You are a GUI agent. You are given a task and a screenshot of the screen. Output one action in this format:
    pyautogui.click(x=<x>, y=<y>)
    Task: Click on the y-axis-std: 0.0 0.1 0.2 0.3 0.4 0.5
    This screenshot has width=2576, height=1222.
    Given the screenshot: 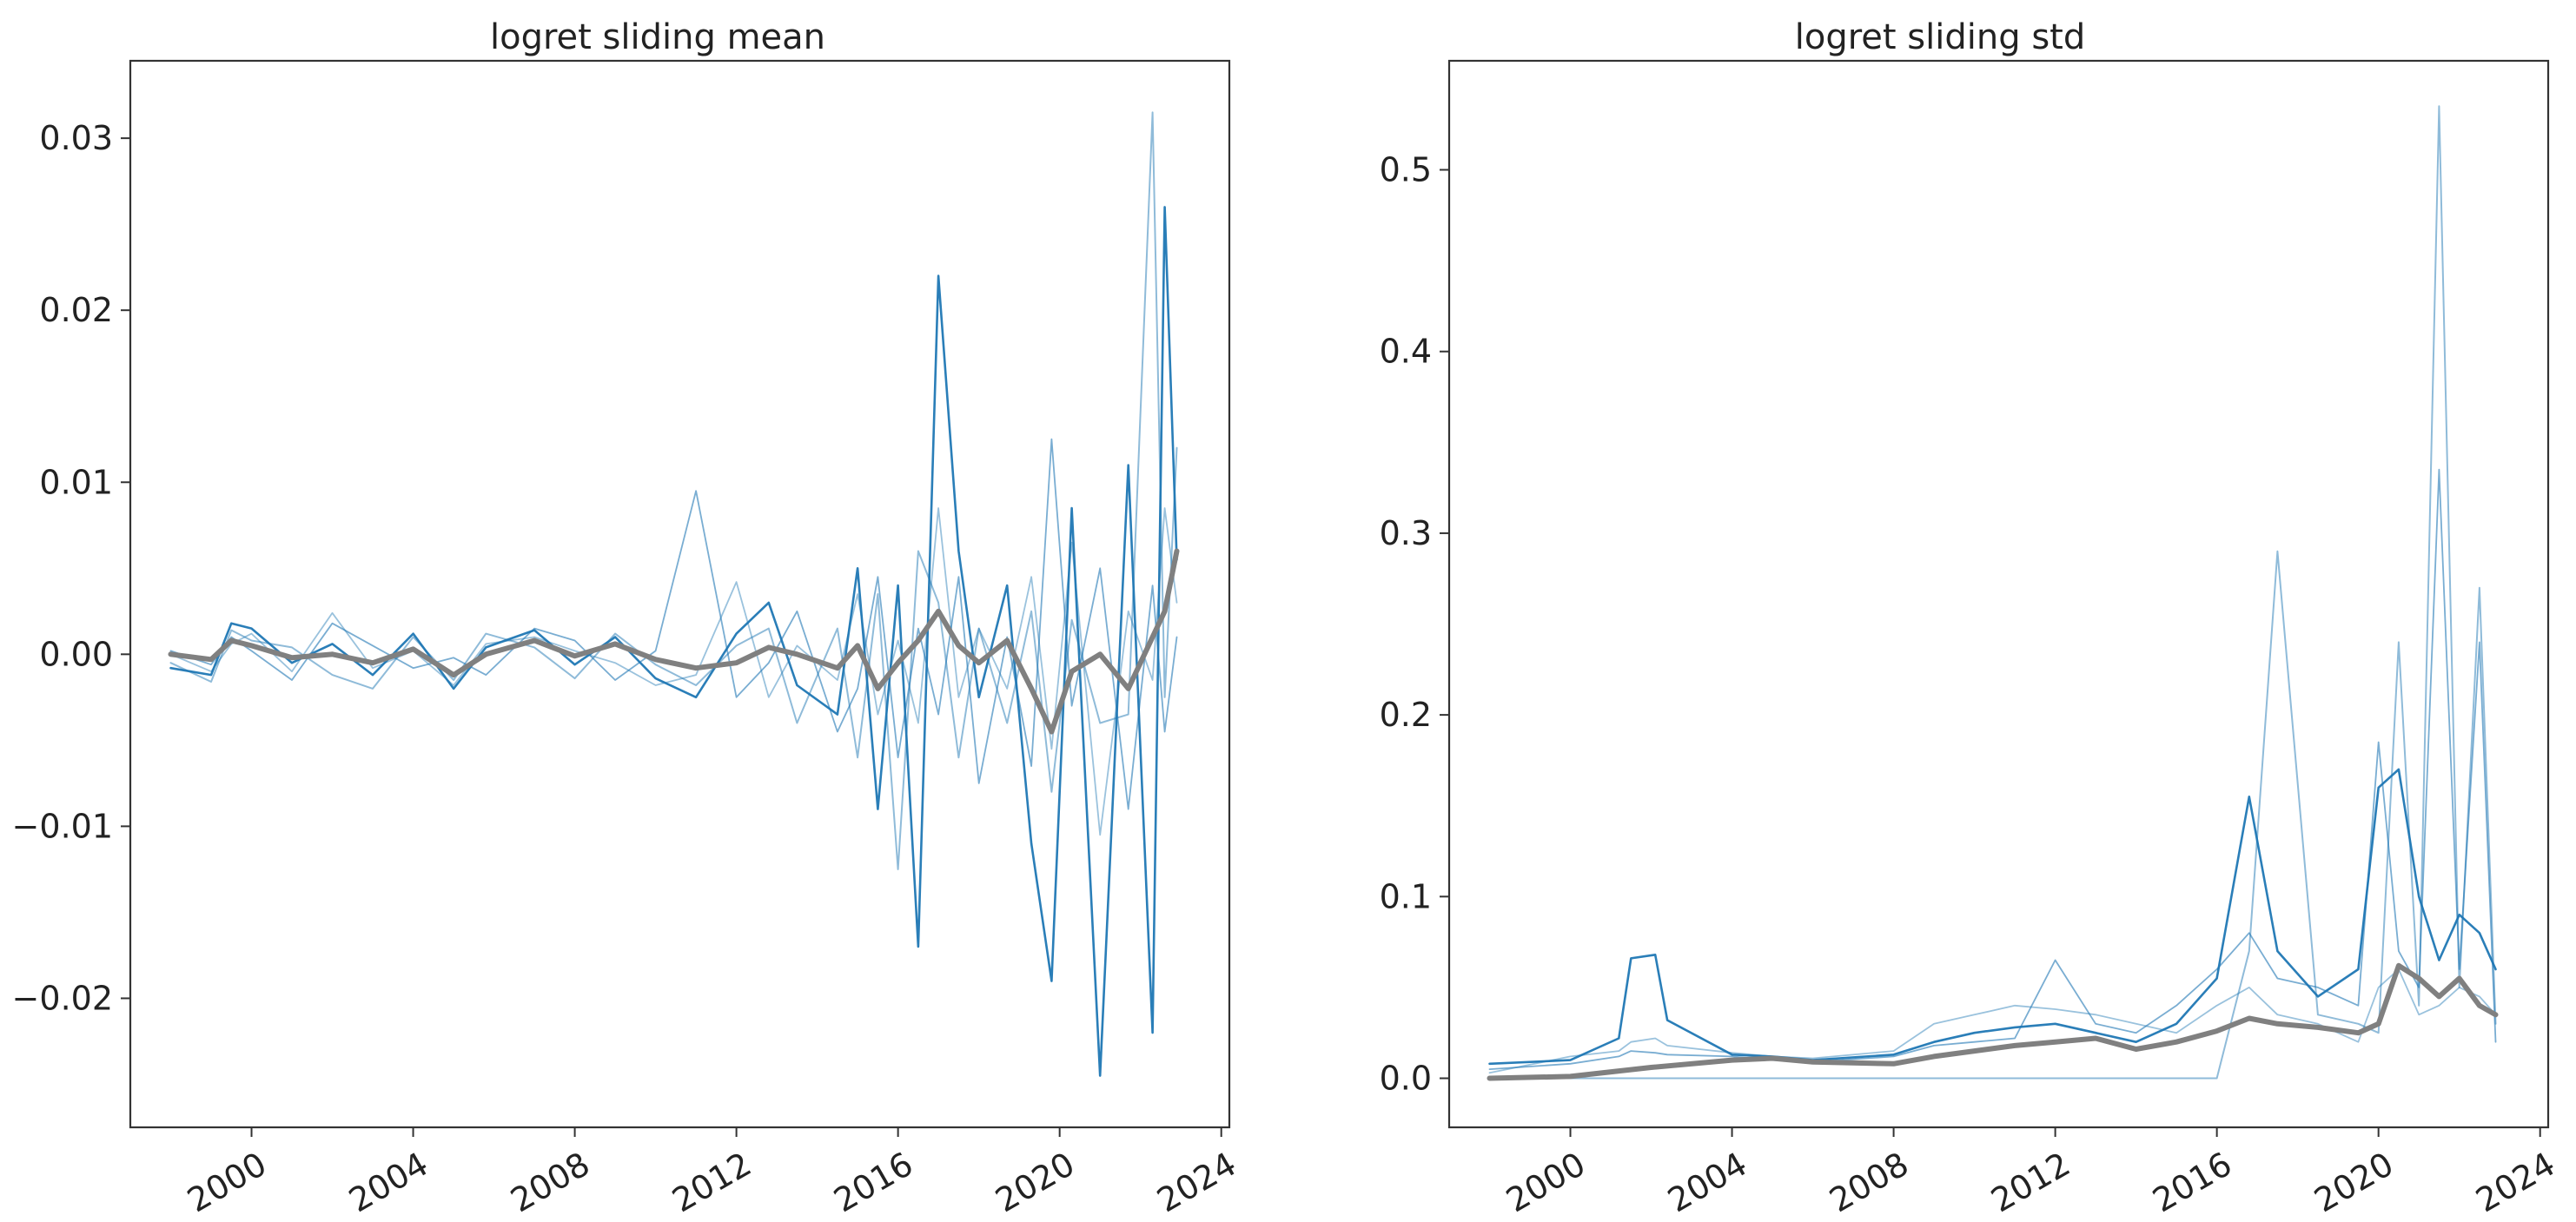 What is the action you would take?
    pyautogui.click(x=1414, y=624)
    